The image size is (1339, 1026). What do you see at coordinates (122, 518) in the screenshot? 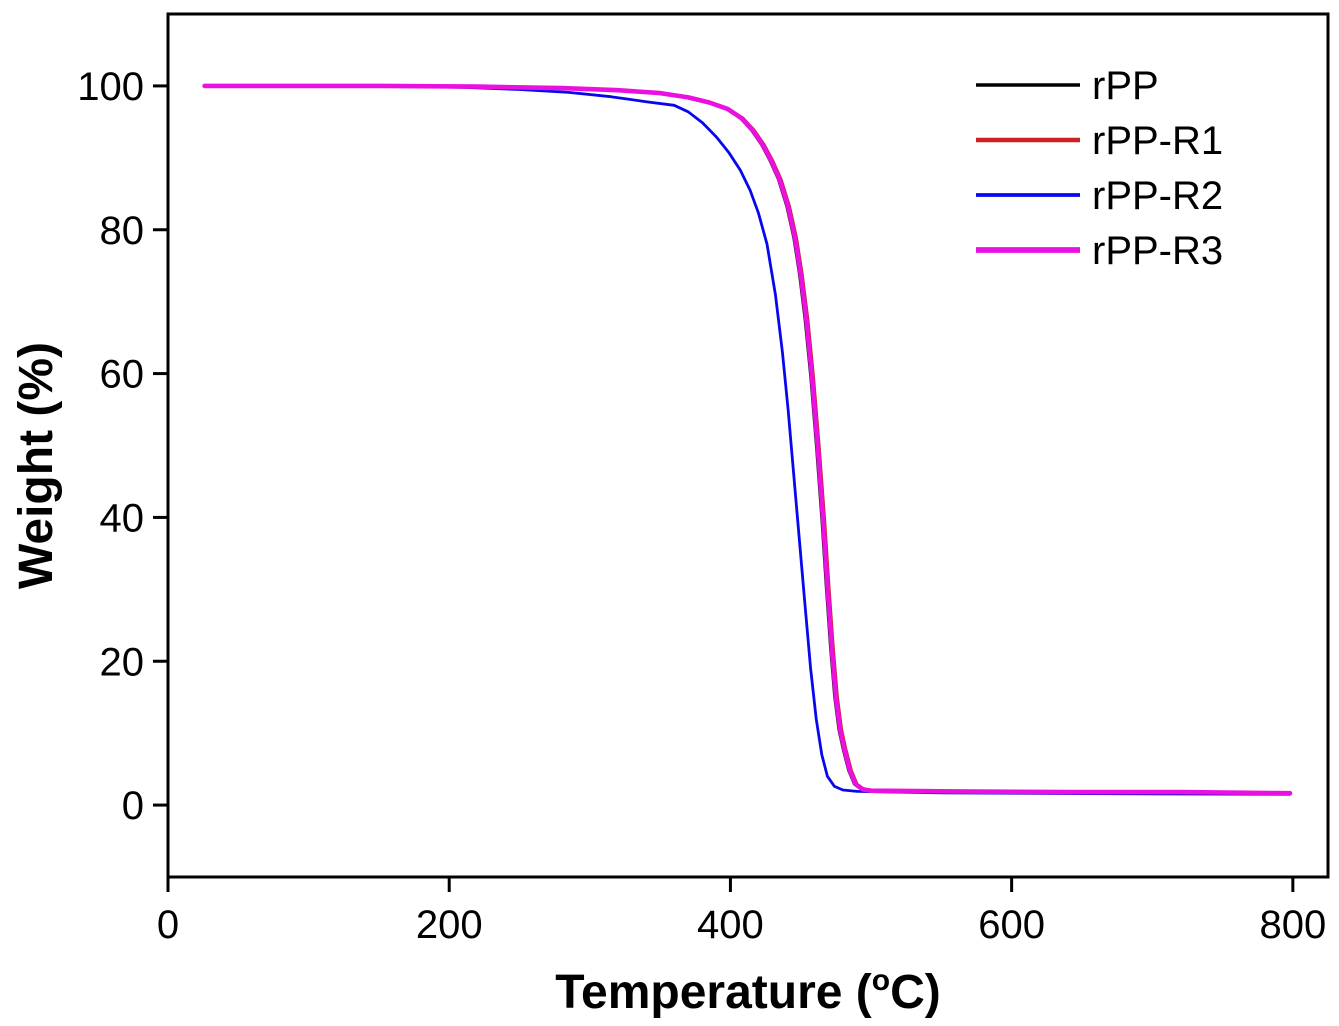
I see `y-tick-label: 40` at bounding box center [122, 518].